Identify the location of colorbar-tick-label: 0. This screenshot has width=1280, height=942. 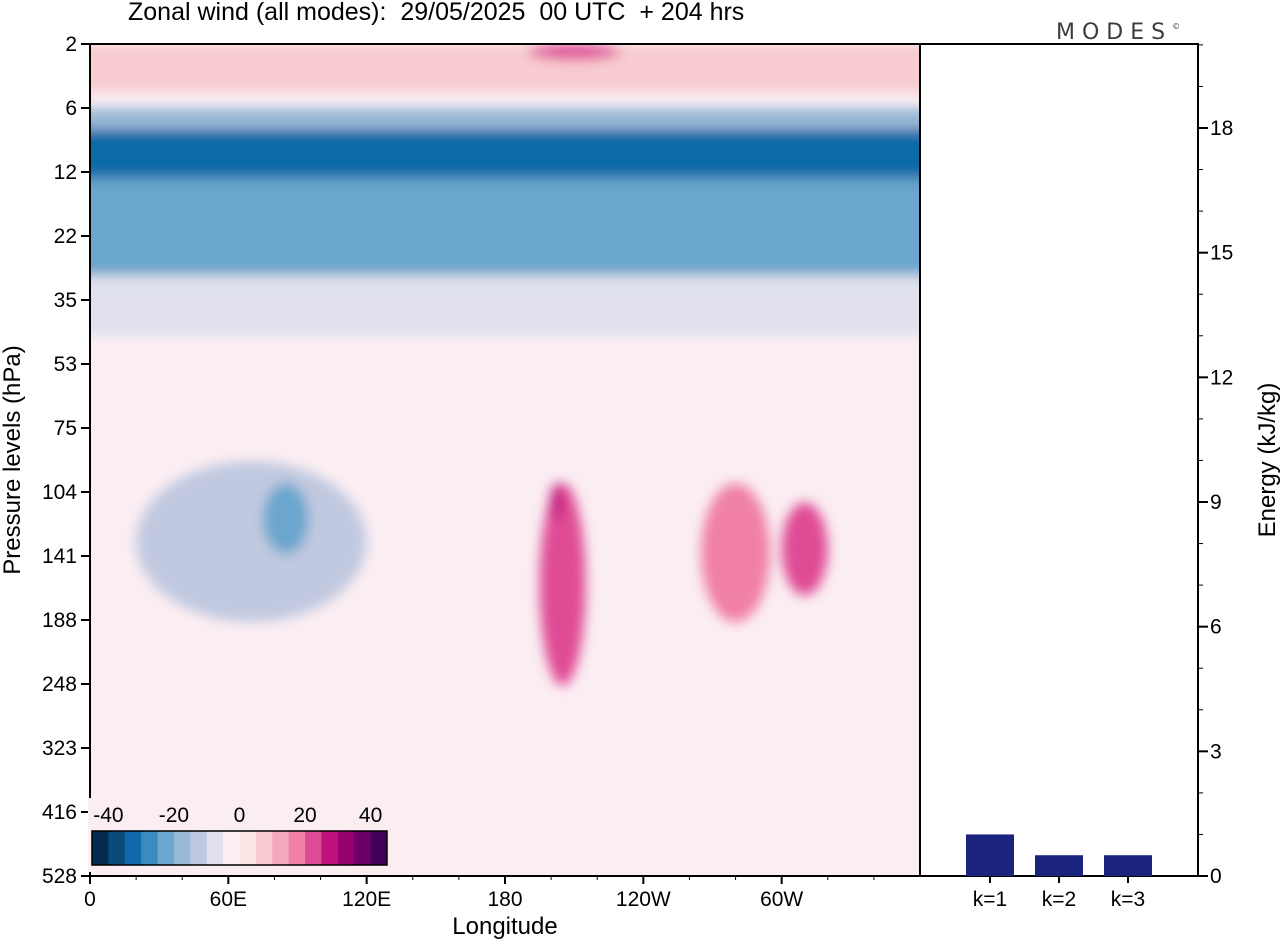
(240, 815).